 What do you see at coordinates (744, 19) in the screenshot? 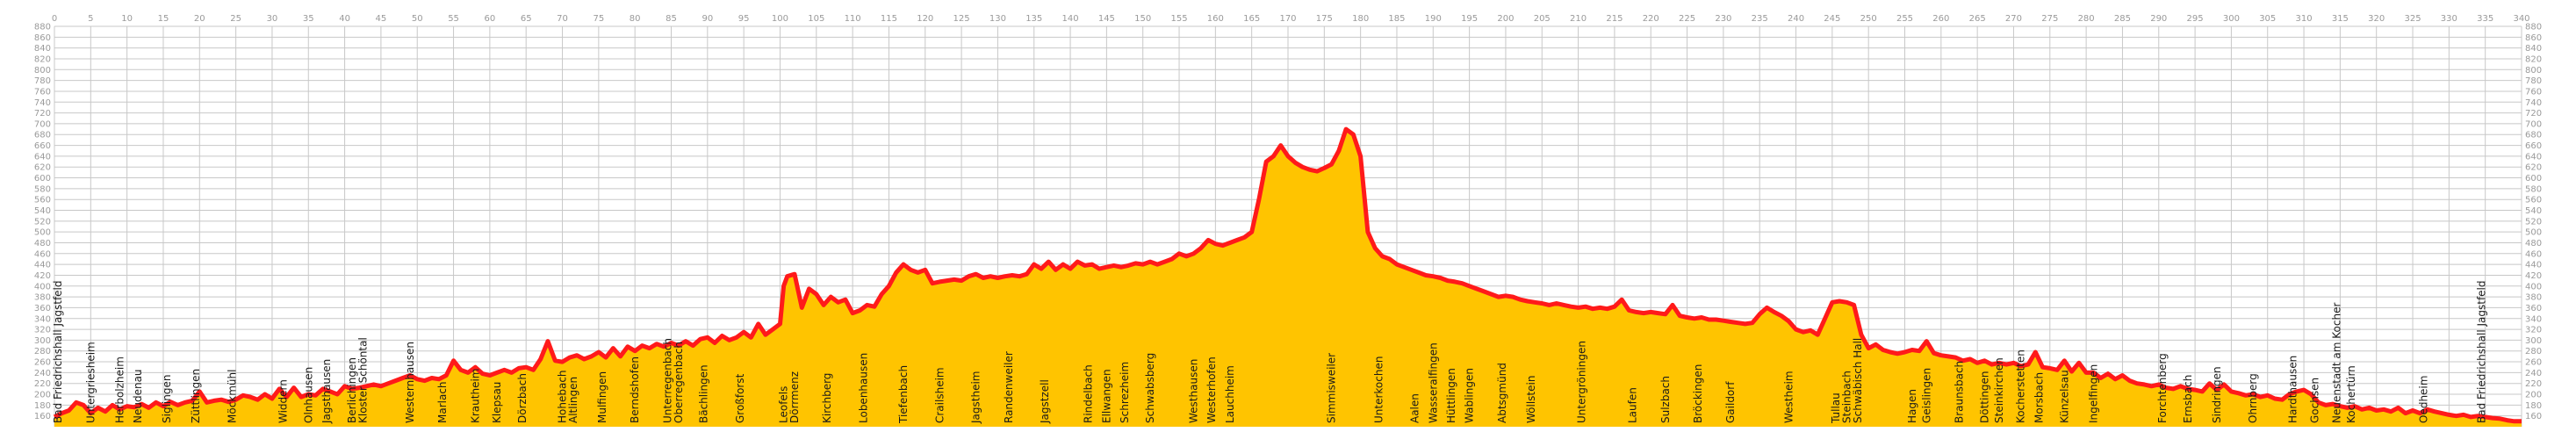
I see `x-tick-label: 95` at bounding box center [744, 19].